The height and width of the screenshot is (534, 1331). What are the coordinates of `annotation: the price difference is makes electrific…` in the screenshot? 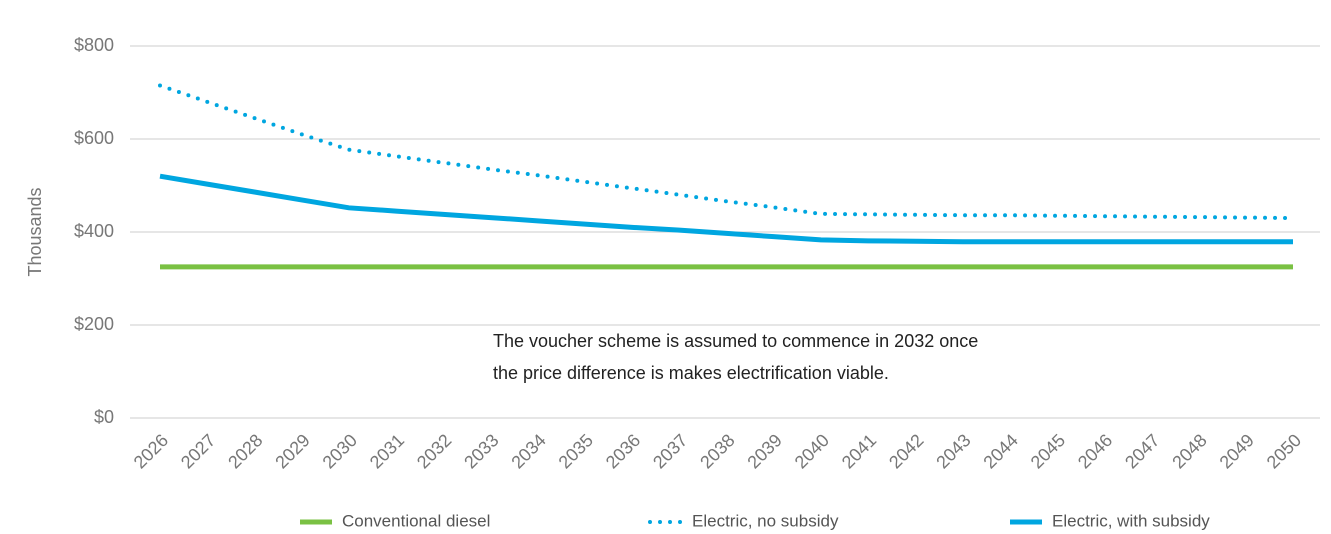 It's located at (691, 373).